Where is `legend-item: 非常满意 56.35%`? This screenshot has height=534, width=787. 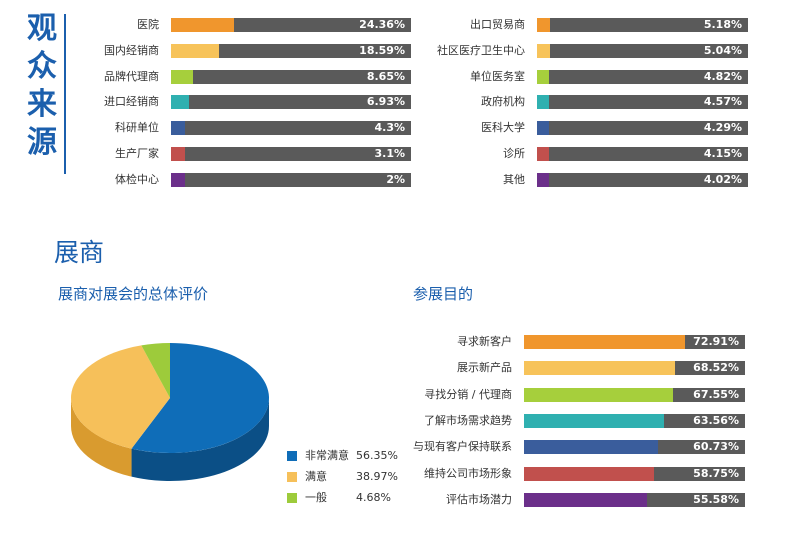
legend-item: 非常满意 56.35% is located at coordinates (347, 456).